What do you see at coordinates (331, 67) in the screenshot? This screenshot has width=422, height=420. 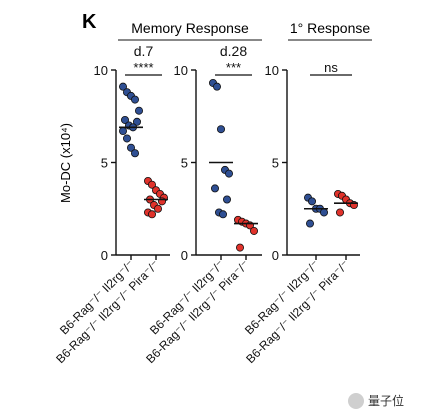 I see `significance-label: ns` at bounding box center [331, 67].